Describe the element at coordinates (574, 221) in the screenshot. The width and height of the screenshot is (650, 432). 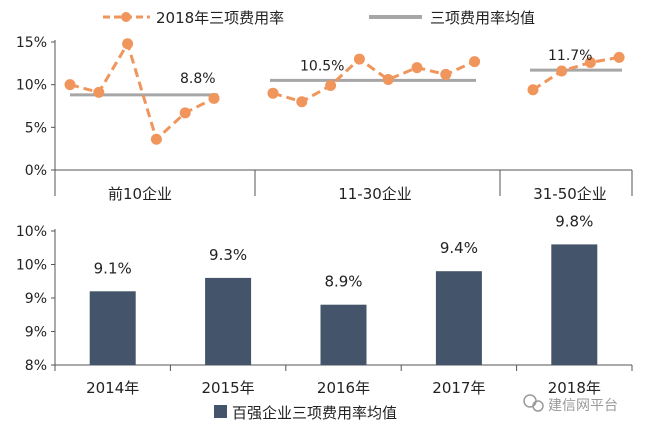
I see `bar-data-label: 9.8%` at that location.